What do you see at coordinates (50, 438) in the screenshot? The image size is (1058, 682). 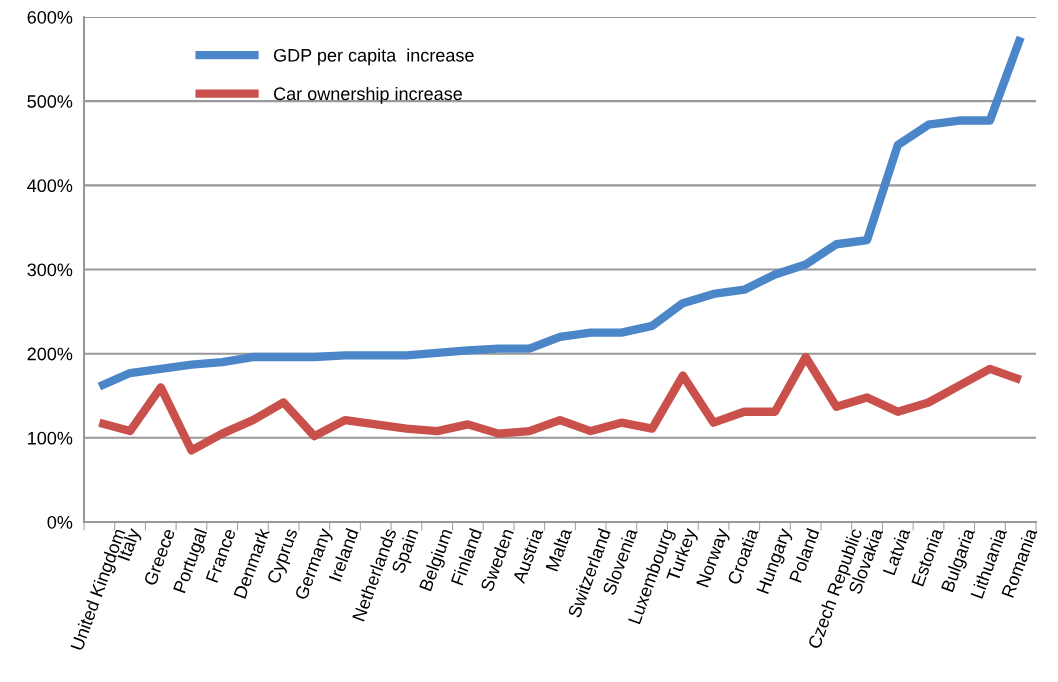 I see `y-tick-label: 100%` at bounding box center [50, 438].